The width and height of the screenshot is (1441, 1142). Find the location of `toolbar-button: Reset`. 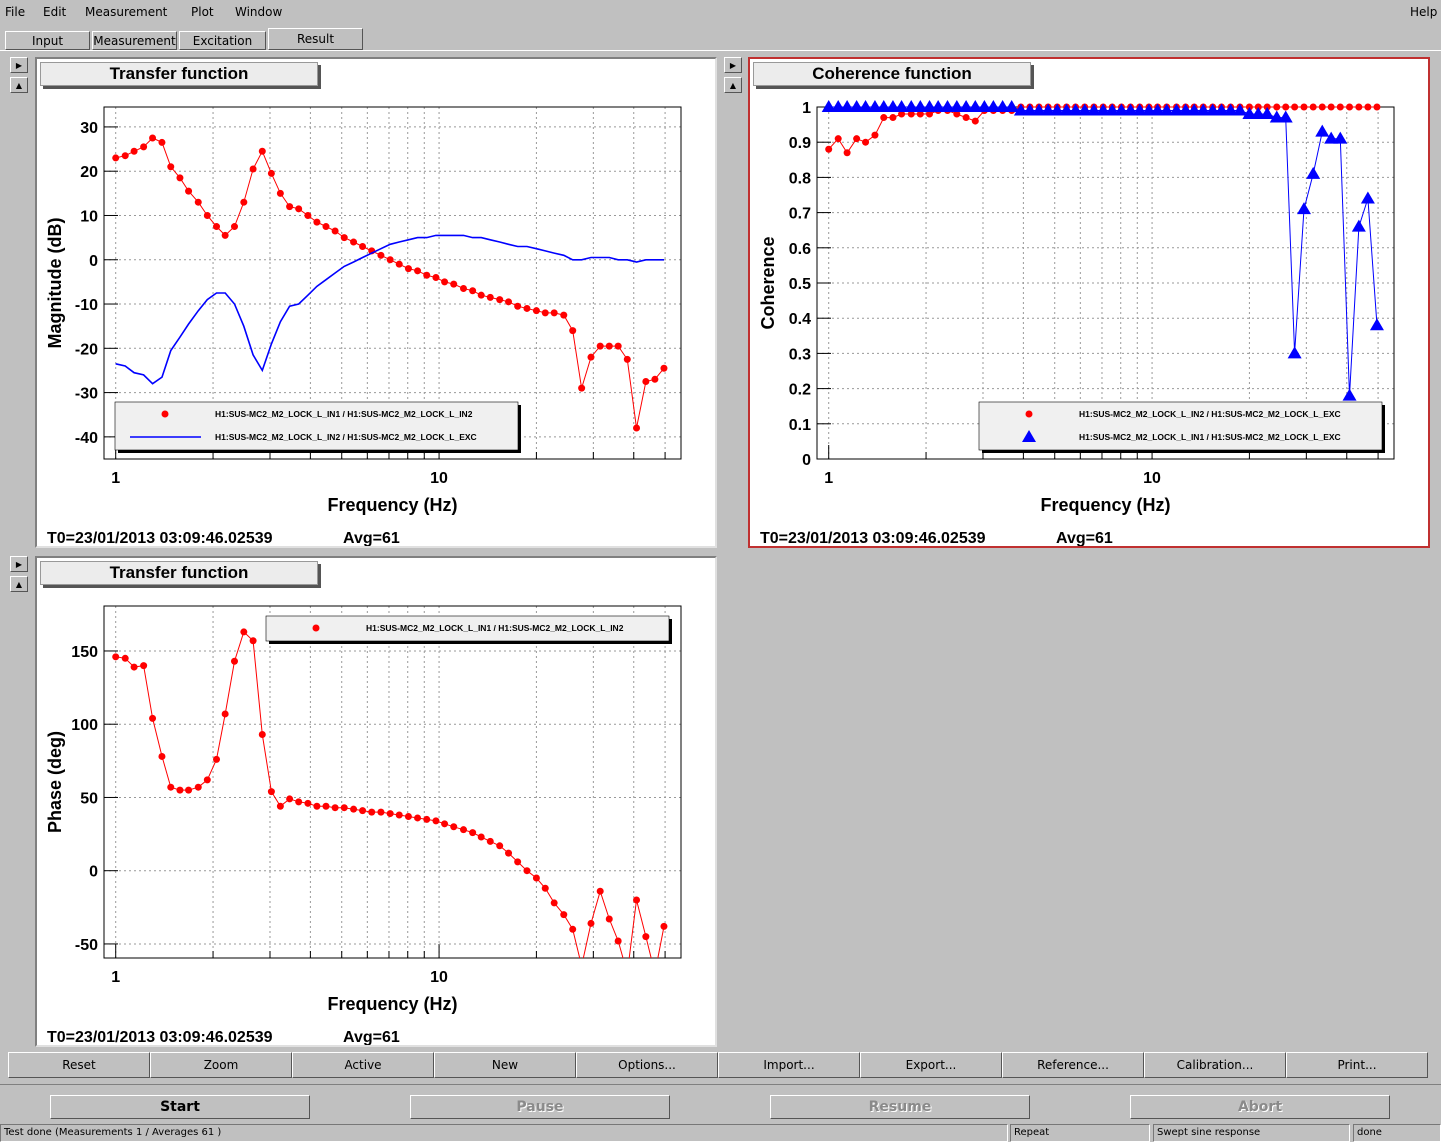

toolbar-button: Reset is located at coordinates (79, 1065).